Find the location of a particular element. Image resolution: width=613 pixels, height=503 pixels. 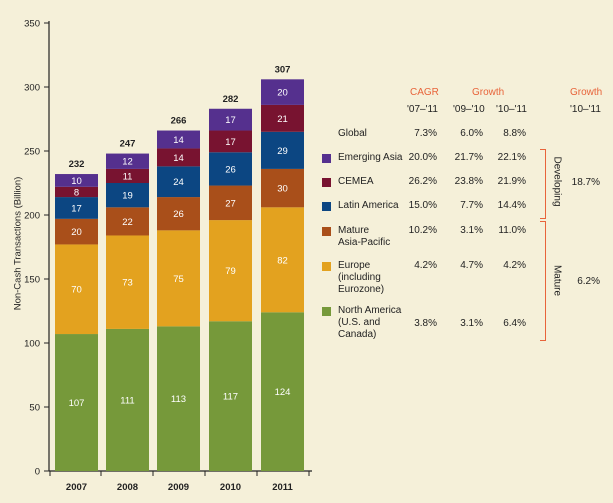

y-tick-label: 100 is located at coordinates (32, 344).